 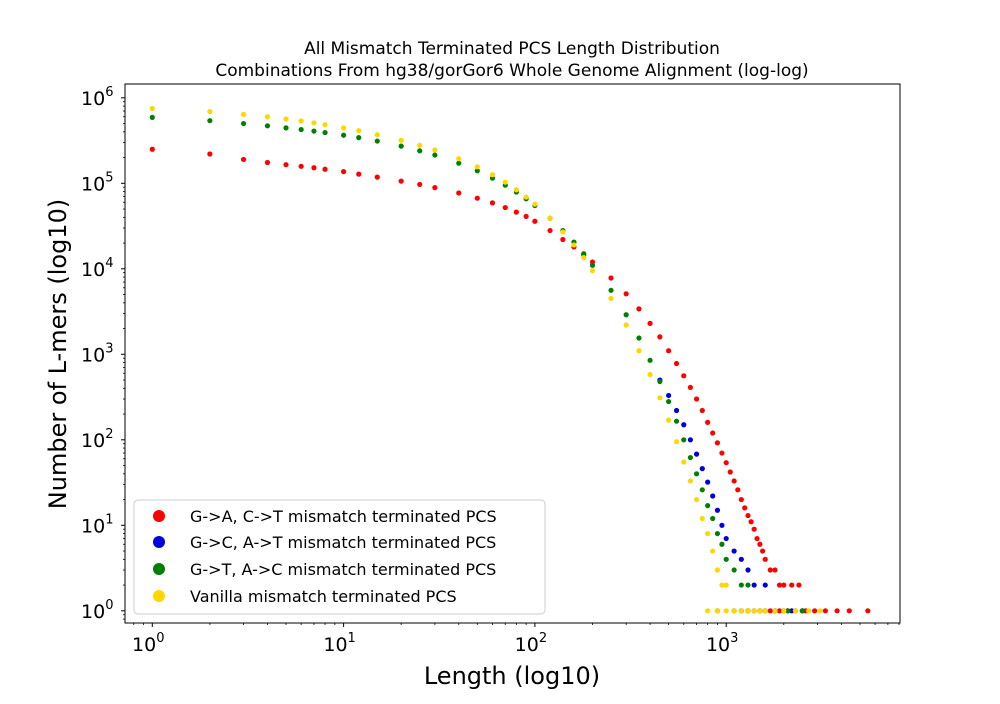 What do you see at coordinates (543, 638) in the screenshot?
I see `x-tick-exponent: 2` at bounding box center [543, 638].